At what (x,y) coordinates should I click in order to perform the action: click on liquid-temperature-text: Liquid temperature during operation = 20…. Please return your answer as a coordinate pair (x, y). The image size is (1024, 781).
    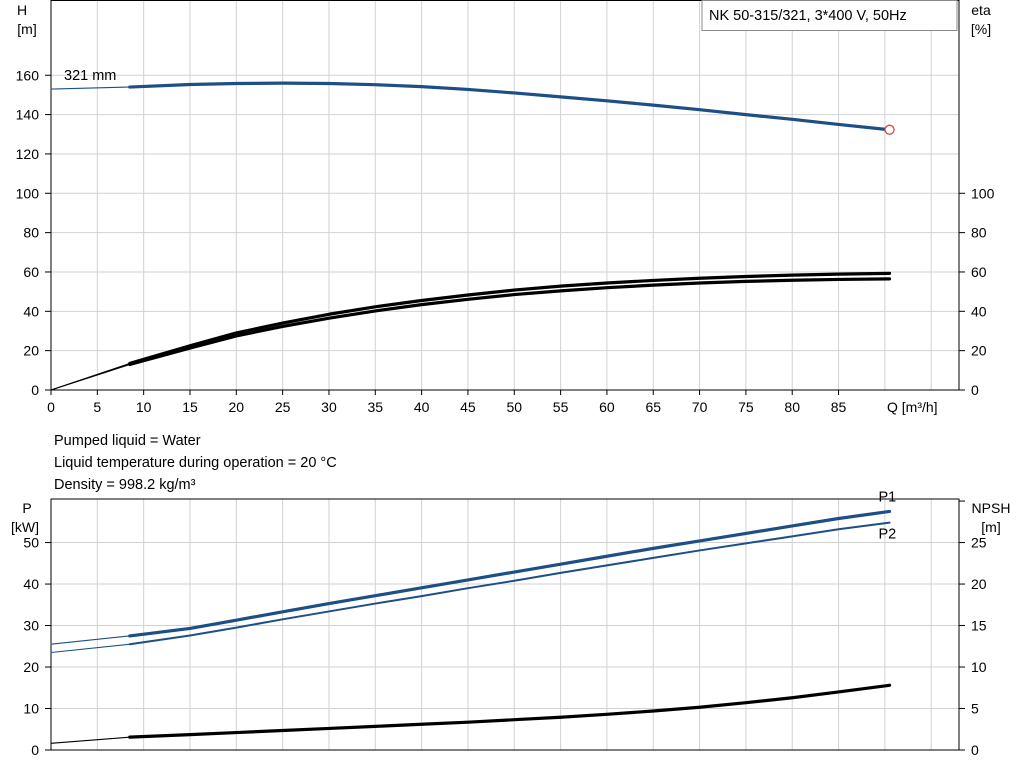
    Looking at the image, I should click on (195, 463).